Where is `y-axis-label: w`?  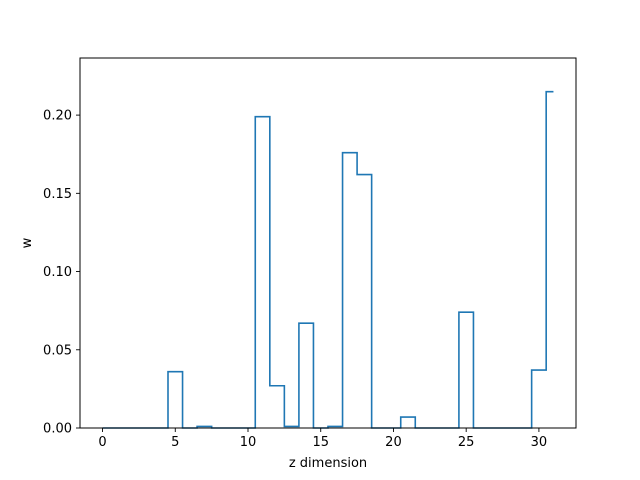 y-axis-label: w is located at coordinates (27, 242).